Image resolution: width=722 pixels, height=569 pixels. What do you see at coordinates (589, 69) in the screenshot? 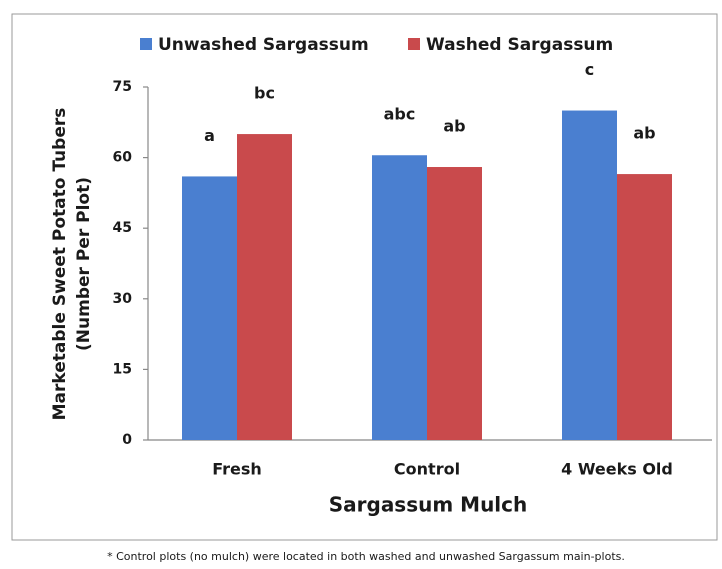
I see `annotation: c` at bounding box center [589, 69].